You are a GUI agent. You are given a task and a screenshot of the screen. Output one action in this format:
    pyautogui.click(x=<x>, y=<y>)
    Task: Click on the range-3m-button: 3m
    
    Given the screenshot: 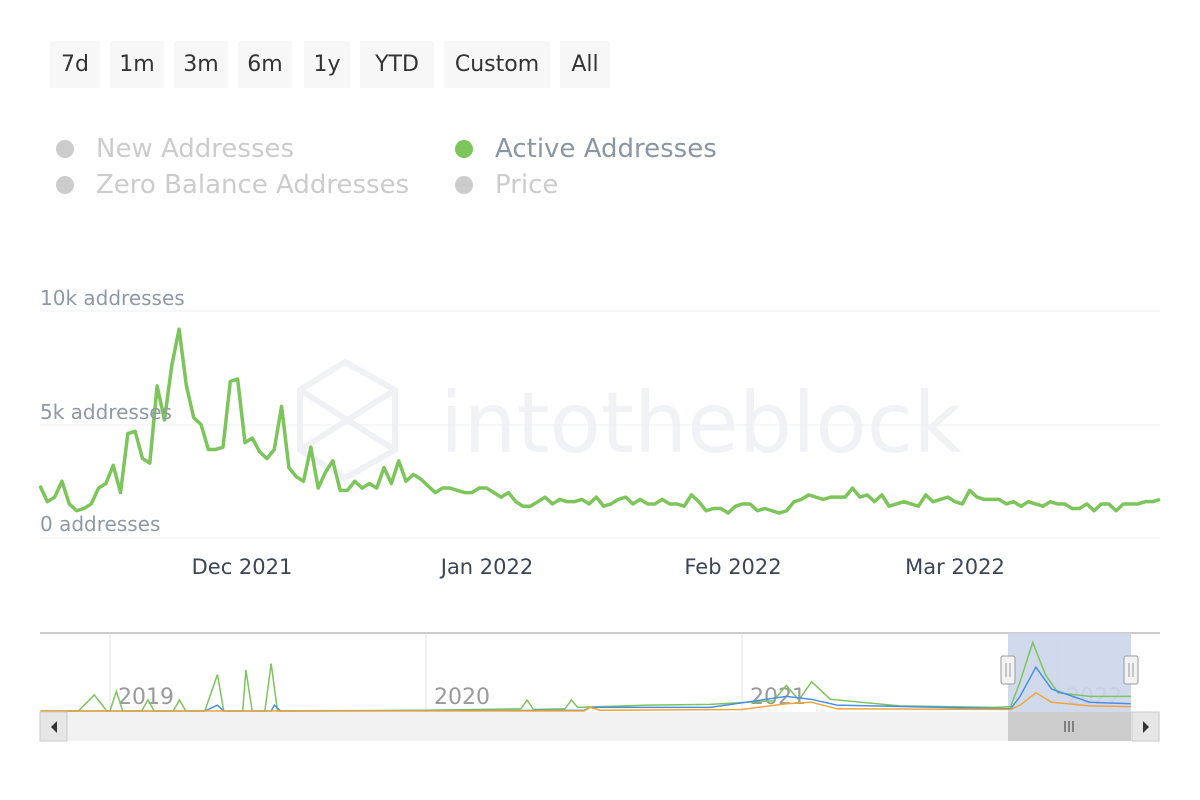 What is the action you would take?
    pyautogui.click(x=201, y=64)
    